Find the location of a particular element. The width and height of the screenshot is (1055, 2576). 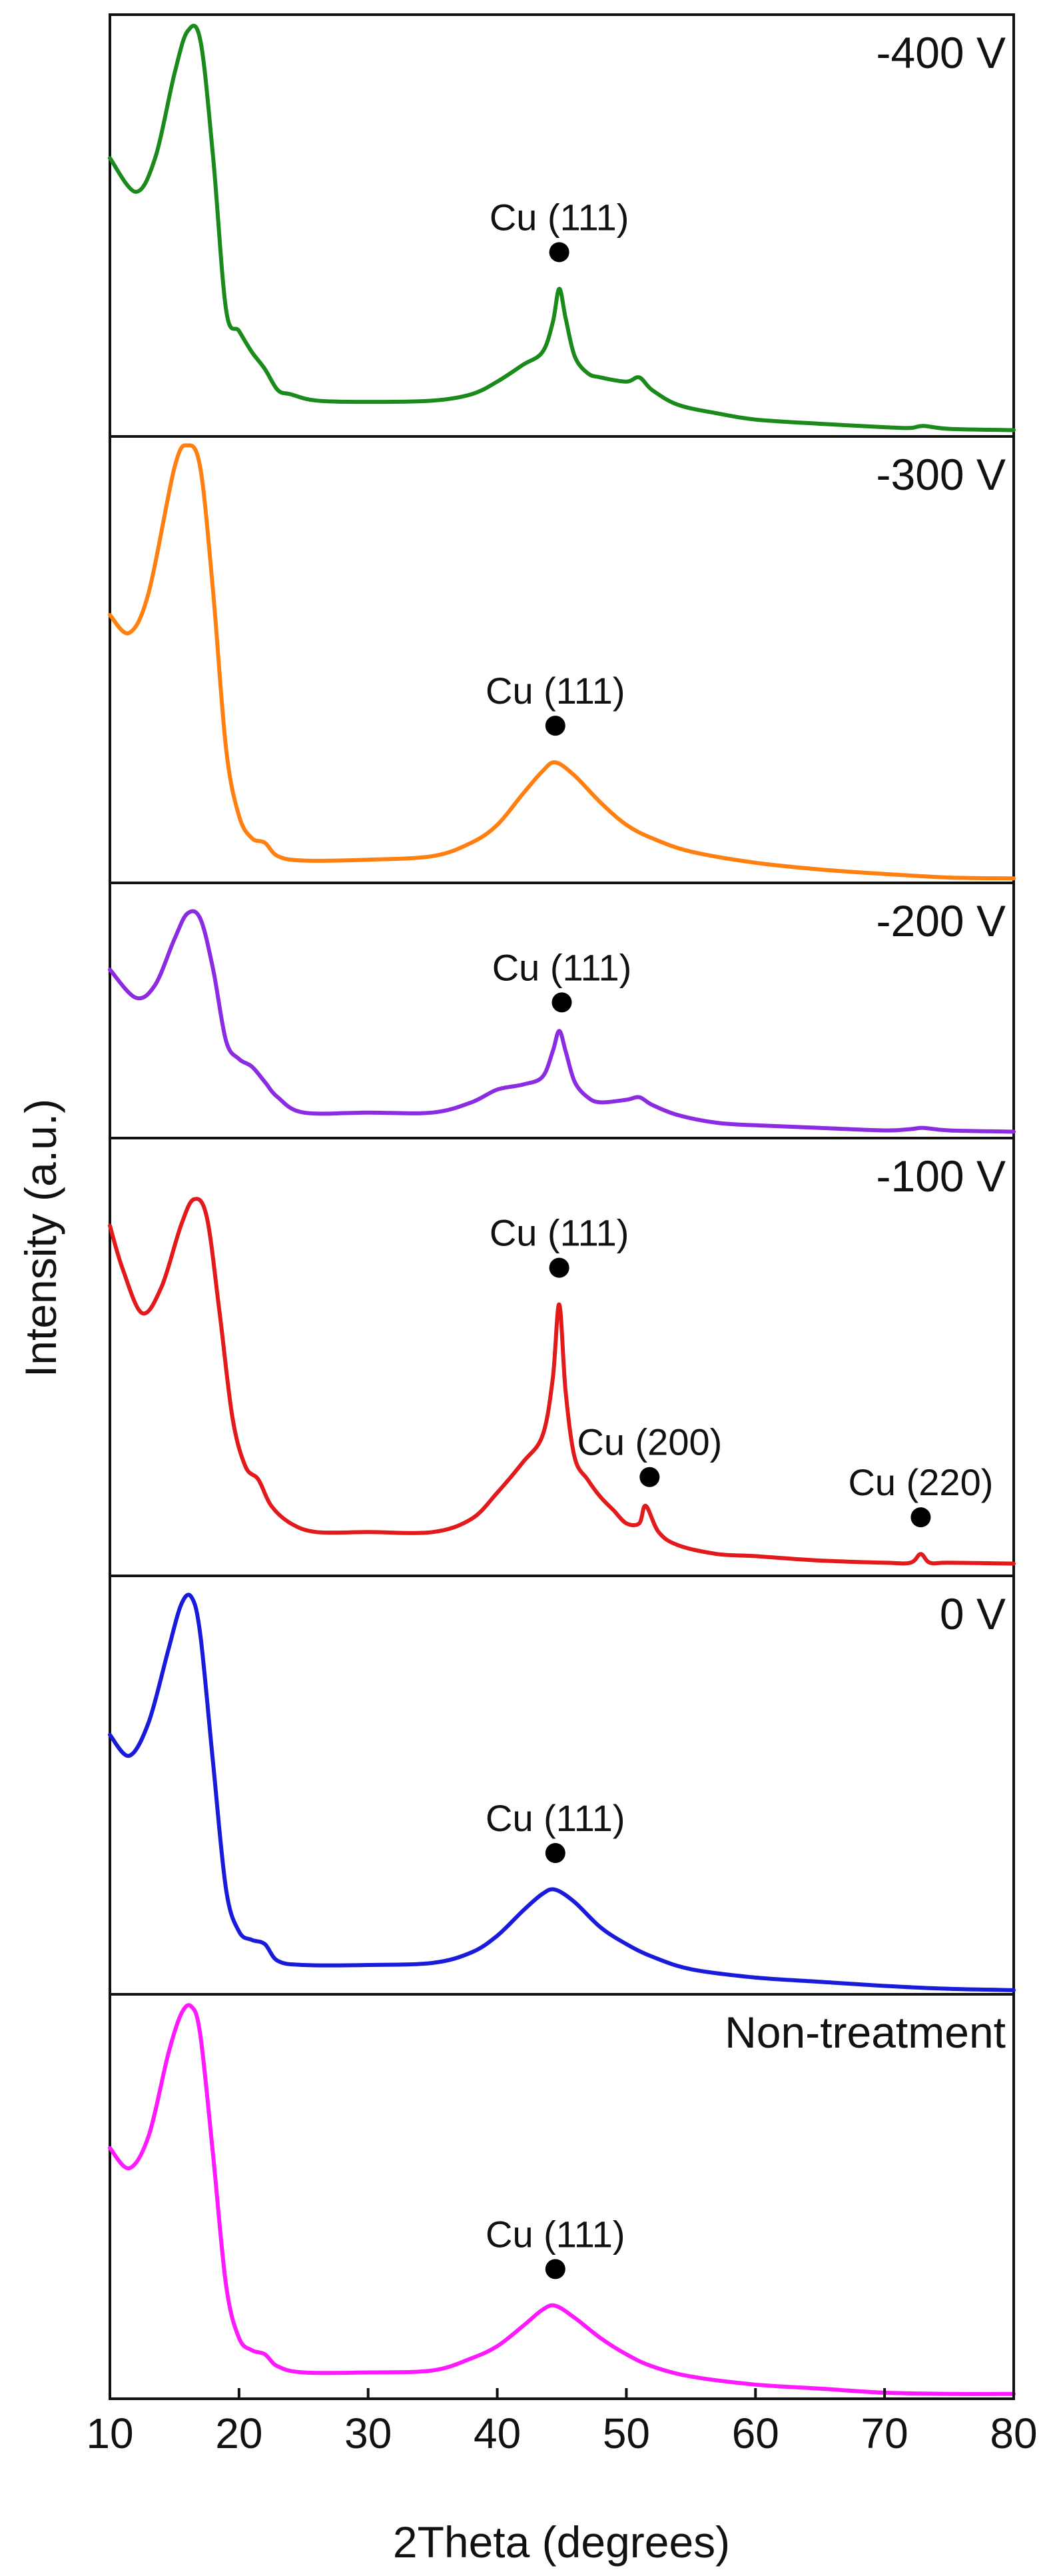

peak-label: Cu (220) is located at coordinates (920, 1482).